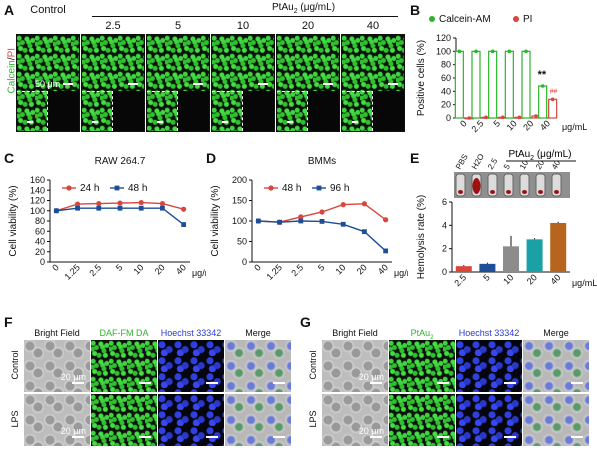 Image resolution: width=597 pixels, height=475 pixels. What do you see at coordinates (48, 83) in the screenshot?
I see `fluorescence-image: 50 μm` at bounding box center [48, 83].